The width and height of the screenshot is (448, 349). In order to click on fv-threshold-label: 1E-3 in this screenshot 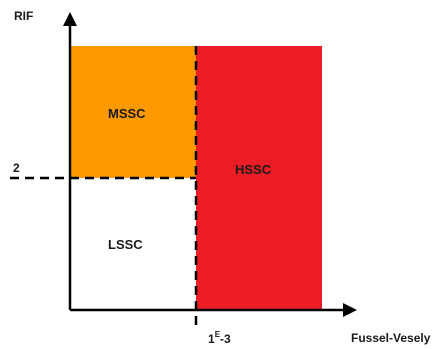, I will do `click(219, 338)`.